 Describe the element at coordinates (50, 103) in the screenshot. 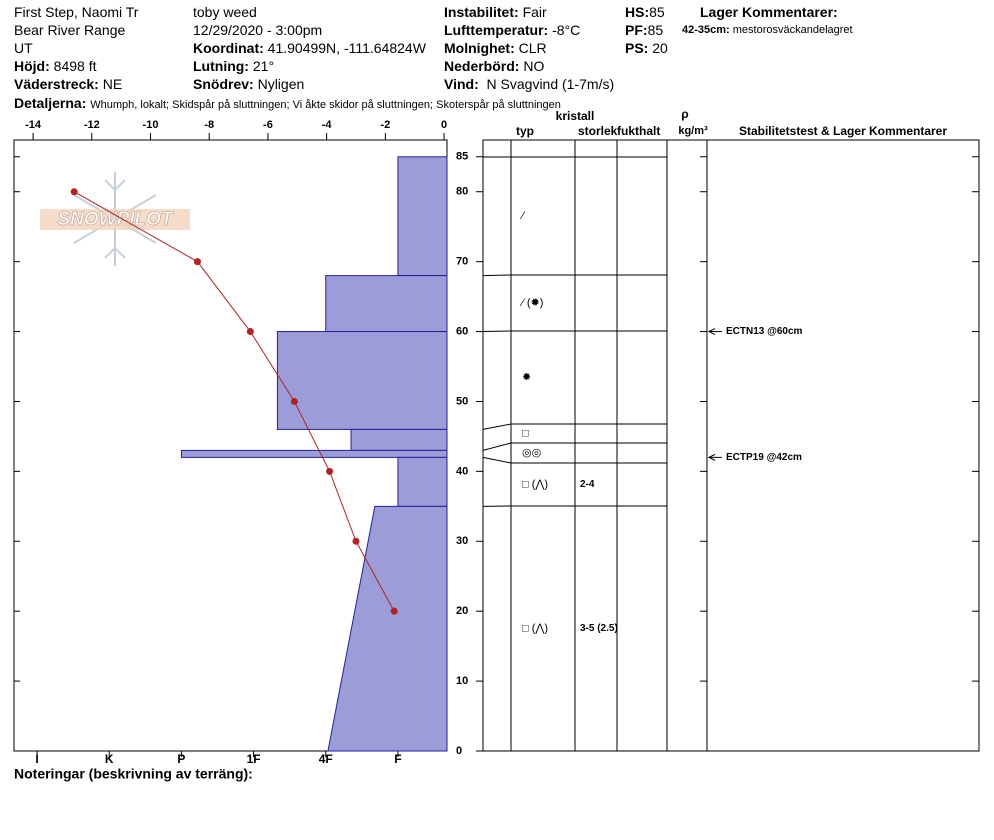

I see `label: Detaljerna:` at that location.